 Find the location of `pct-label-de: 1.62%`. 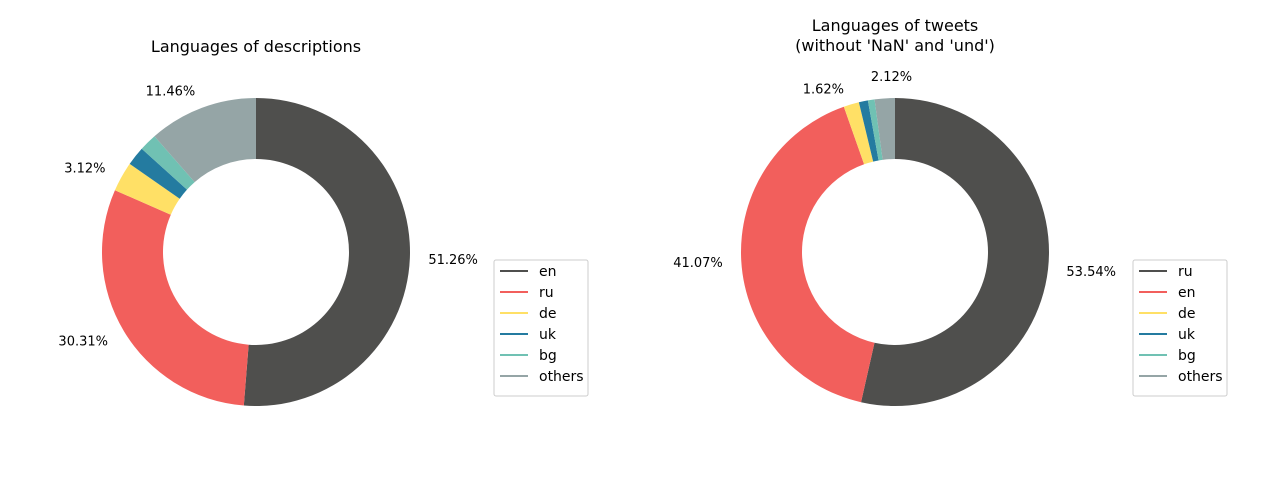

pct-label-de: 1.62% is located at coordinates (823, 90).